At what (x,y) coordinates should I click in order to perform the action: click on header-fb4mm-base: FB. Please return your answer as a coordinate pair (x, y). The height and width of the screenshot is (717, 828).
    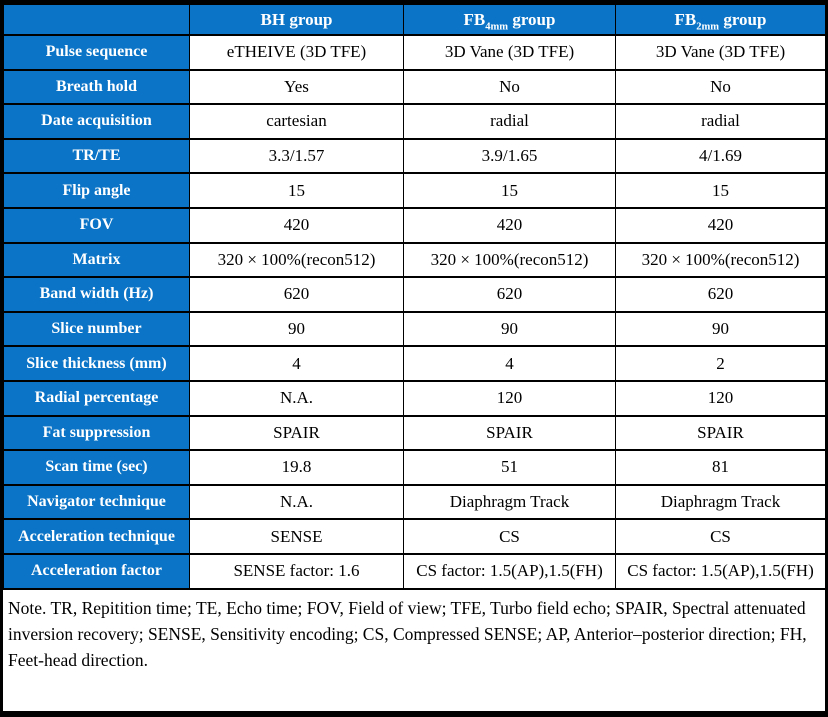
    Looking at the image, I should click on (474, 19).